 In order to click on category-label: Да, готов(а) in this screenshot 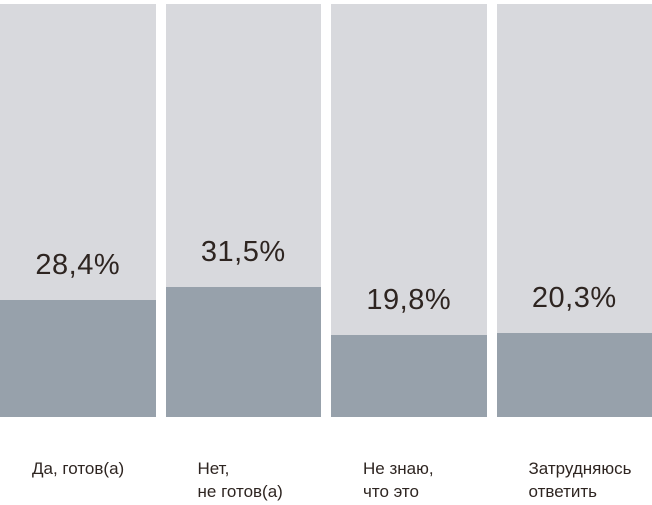, I will do `click(78, 468)`.